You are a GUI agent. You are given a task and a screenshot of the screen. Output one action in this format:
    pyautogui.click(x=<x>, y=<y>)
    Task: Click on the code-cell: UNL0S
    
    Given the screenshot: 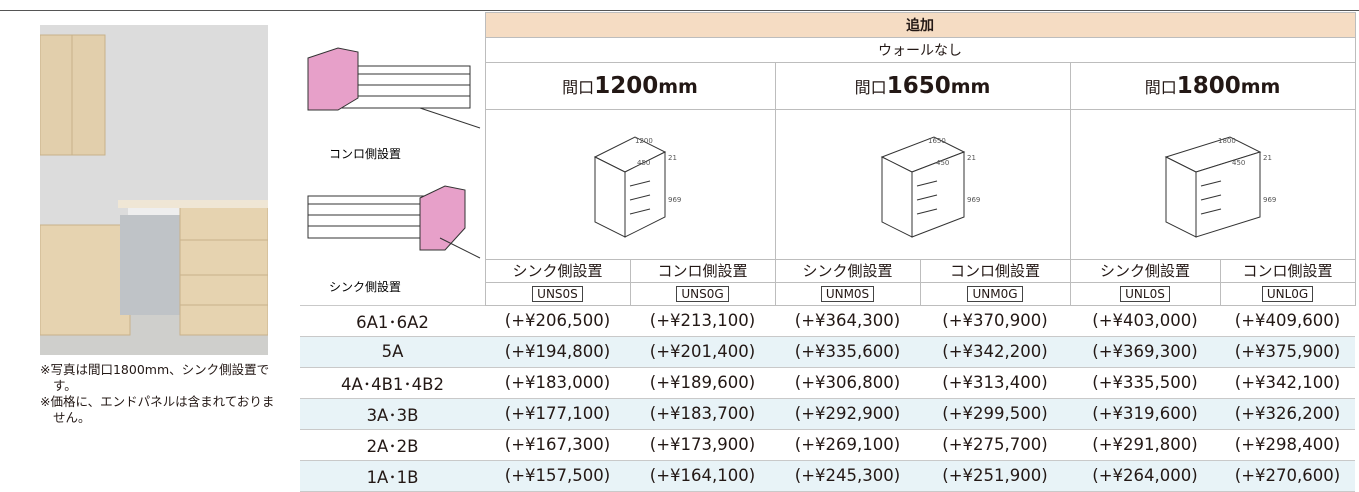 What is the action you would take?
    pyautogui.click(x=1145, y=294)
    